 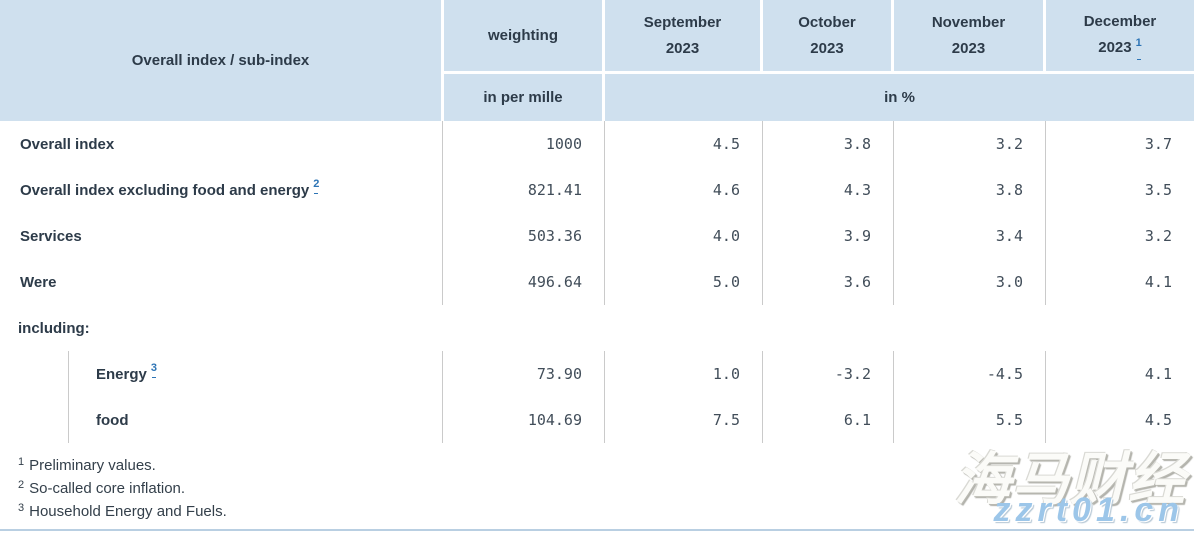 What do you see at coordinates (221, 420) in the screenshot?
I see `row-label: food` at bounding box center [221, 420].